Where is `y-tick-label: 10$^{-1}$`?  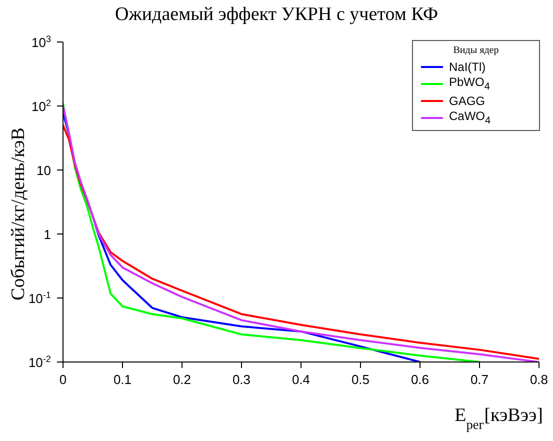
y-tick-label: 10$^{-1}$ is located at coordinates (39, 298).